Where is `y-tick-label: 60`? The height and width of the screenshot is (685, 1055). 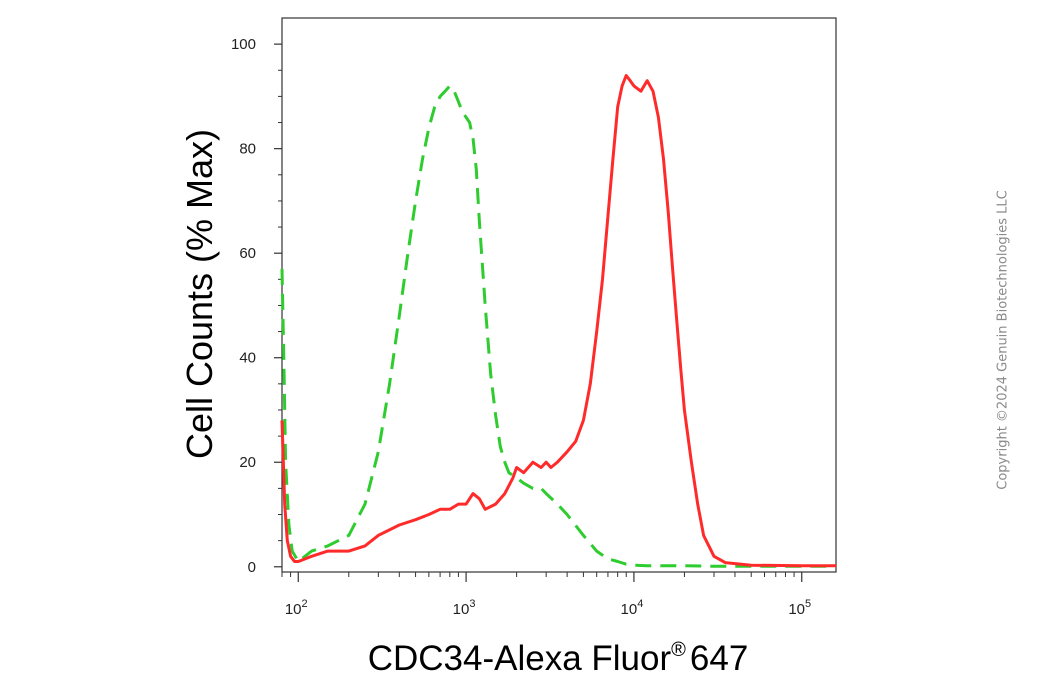
y-tick-label: 60 is located at coordinates (247, 253).